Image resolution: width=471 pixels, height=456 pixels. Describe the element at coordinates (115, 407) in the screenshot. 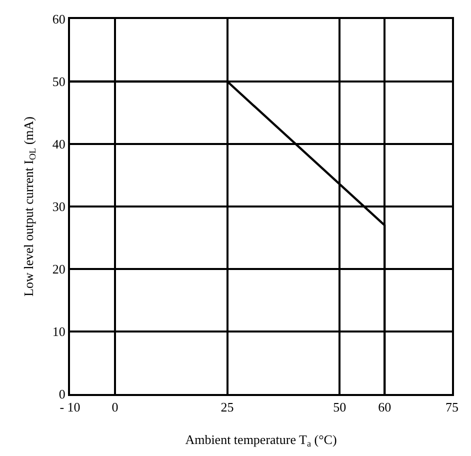

I see `x-tick-label: 0` at that location.